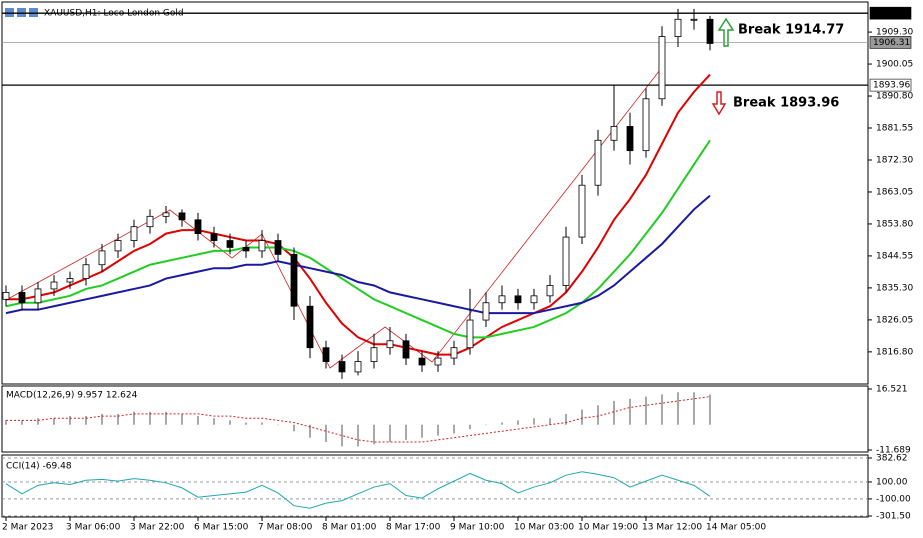  What do you see at coordinates (358, 419) in the screenshot?
I see `signal-line` at bounding box center [358, 419].